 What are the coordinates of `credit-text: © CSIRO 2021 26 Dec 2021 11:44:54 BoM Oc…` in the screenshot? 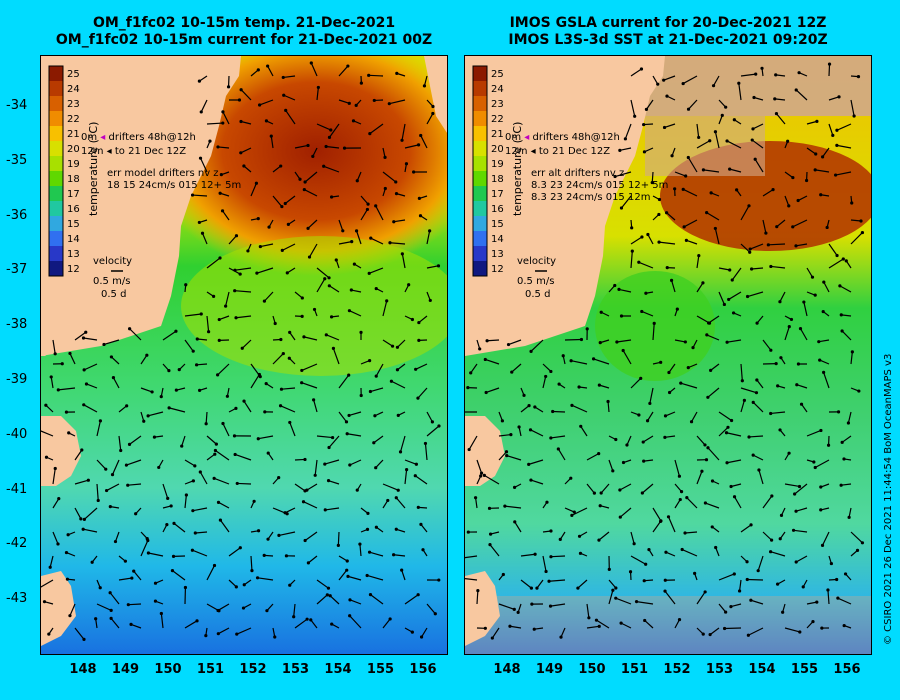 It's located at (888, 499).